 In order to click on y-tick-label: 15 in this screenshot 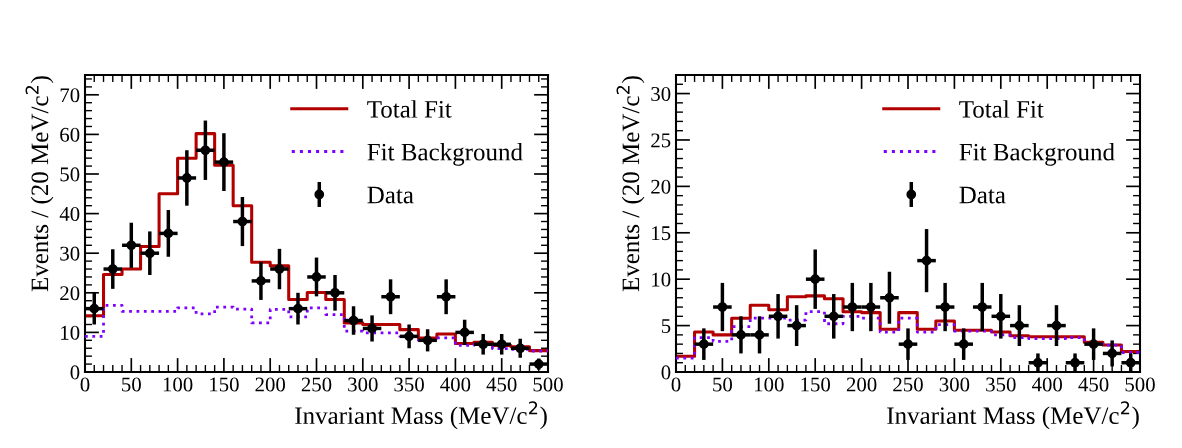, I will do `click(661, 233)`.